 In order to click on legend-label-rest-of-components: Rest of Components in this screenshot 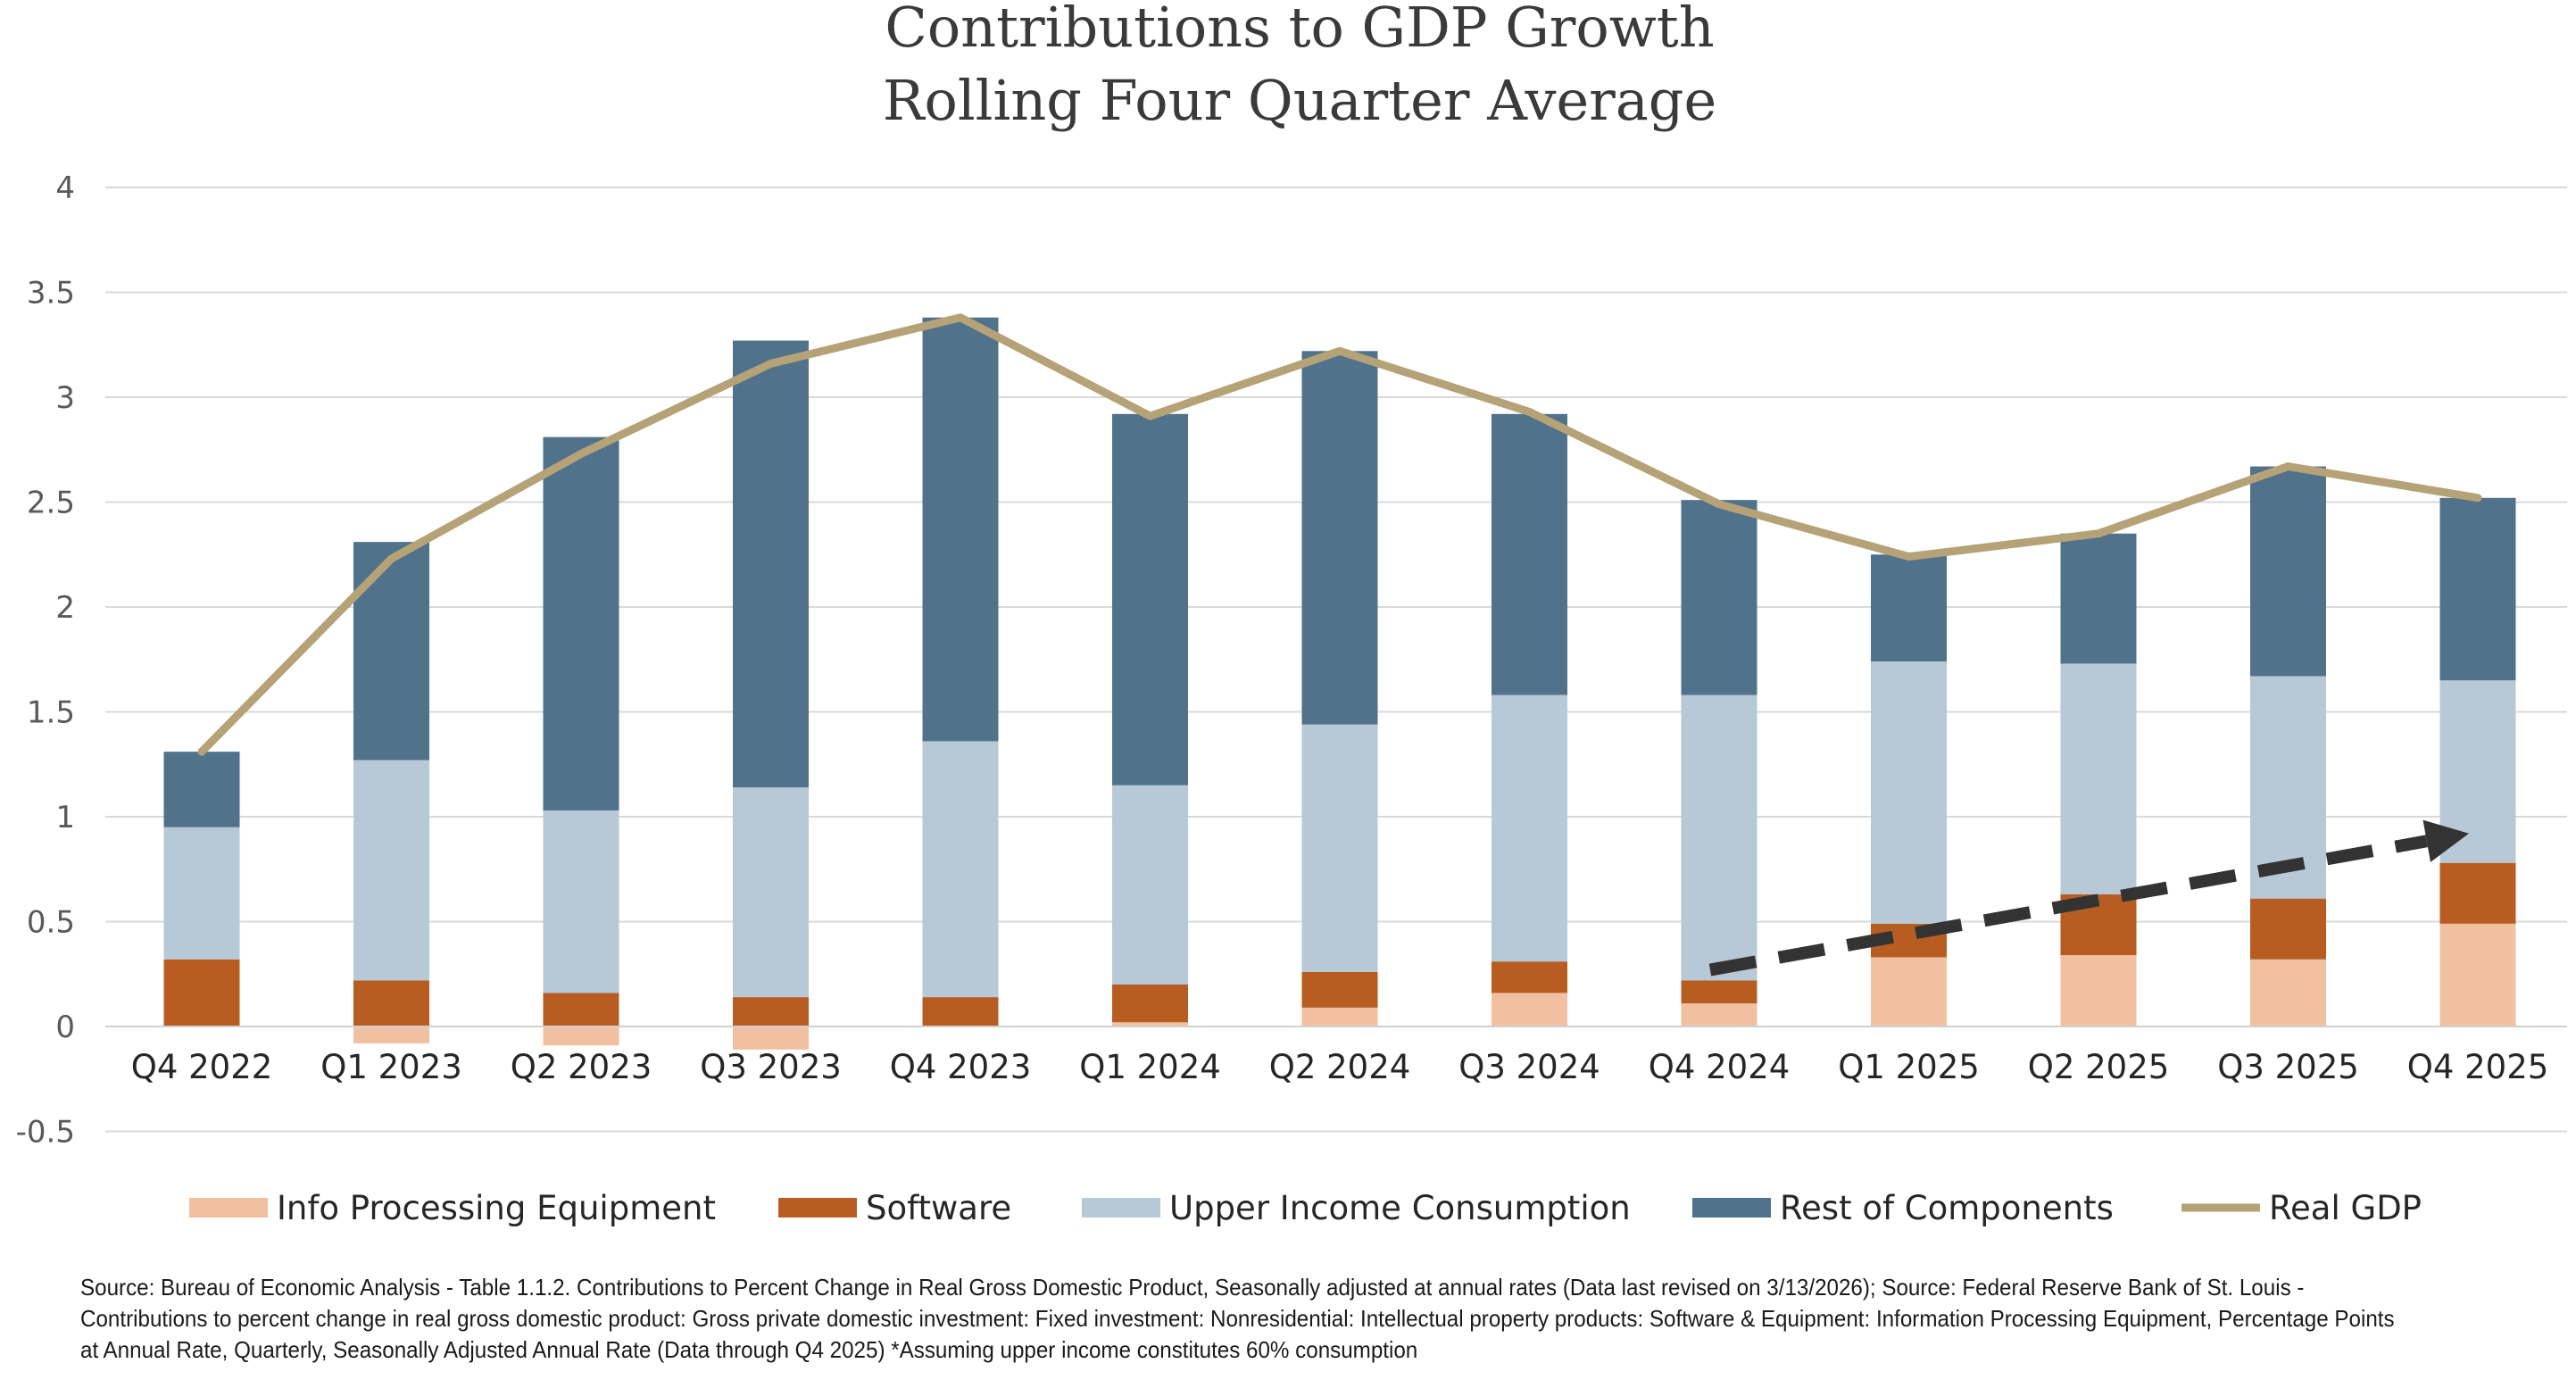, I will do `click(1947, 1208)`.